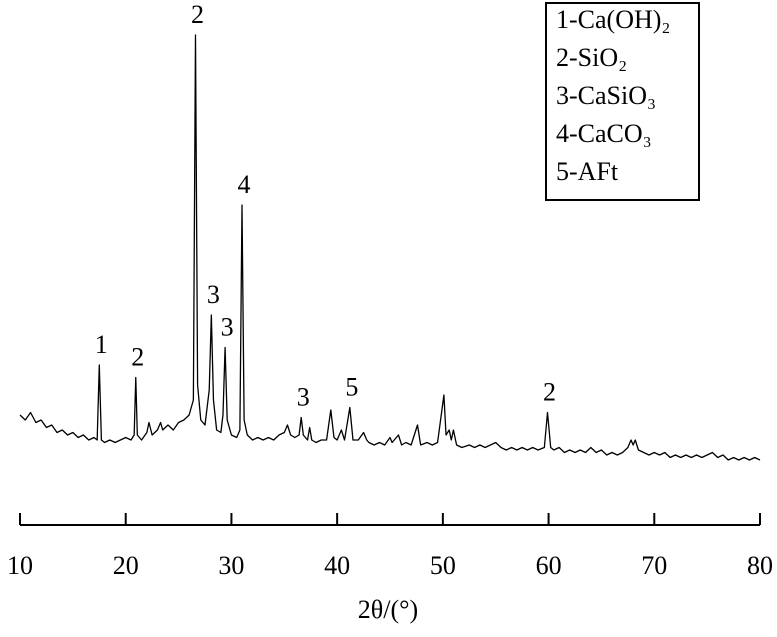  Describe the element at coordinates (604, 133) in the screenshot. I see `legend-entry: 4-CaCO₃` at that location.